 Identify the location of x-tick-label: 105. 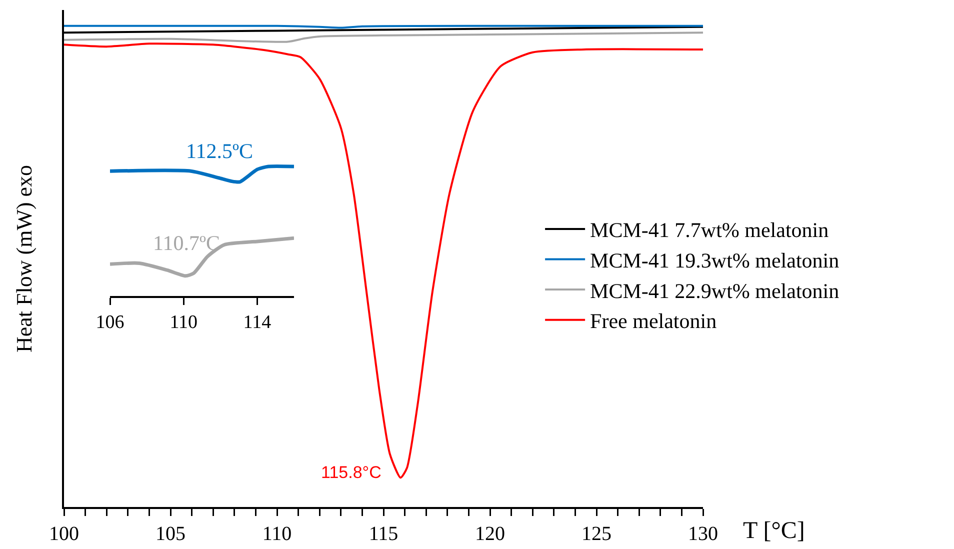
(171, 534).